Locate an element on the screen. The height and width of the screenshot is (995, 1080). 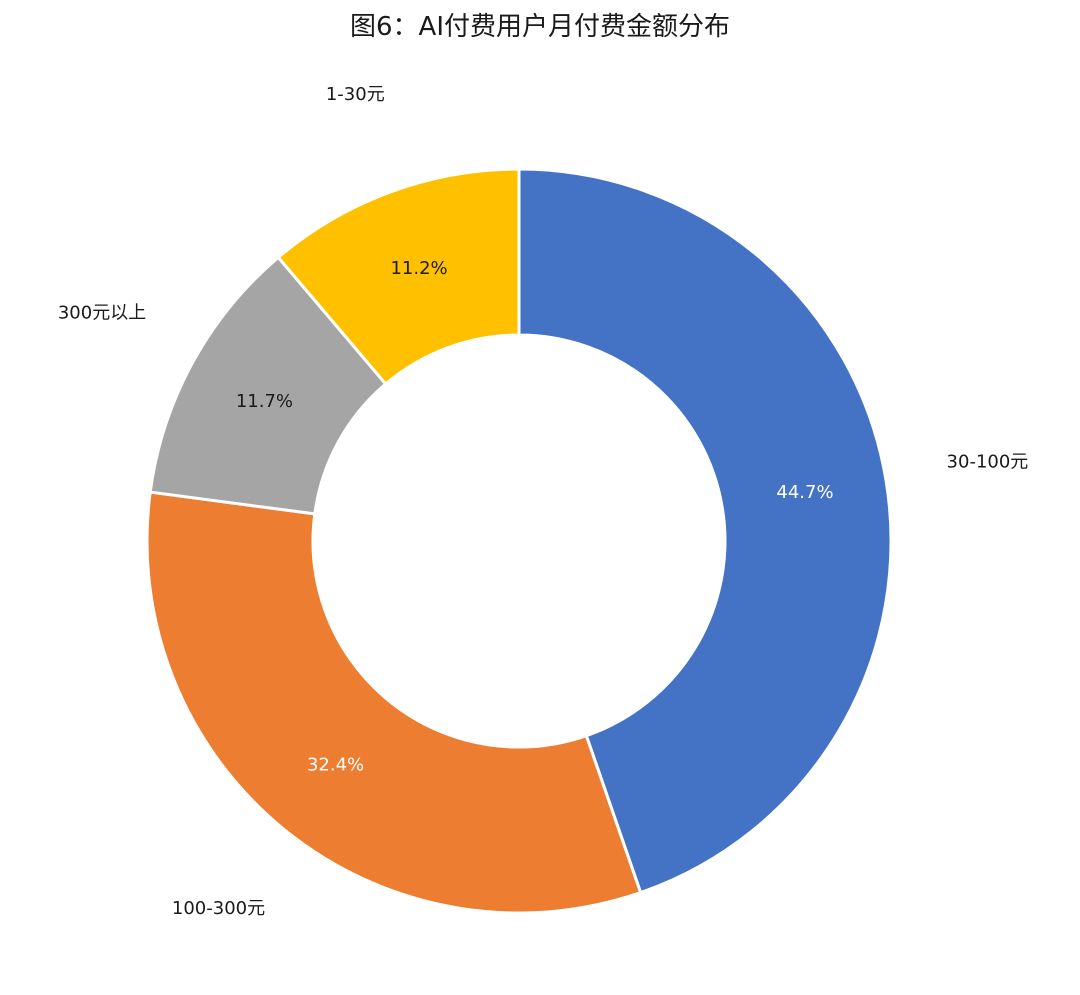
value-label-0: 44.7% is located at coordinates (804, 492).